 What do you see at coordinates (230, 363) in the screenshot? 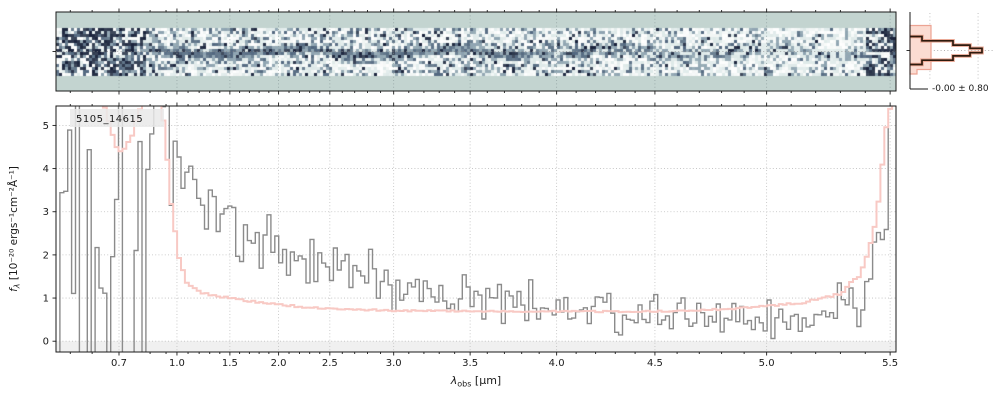
I see `x-tick-label: 1.5` at bounding box center [230, 363].